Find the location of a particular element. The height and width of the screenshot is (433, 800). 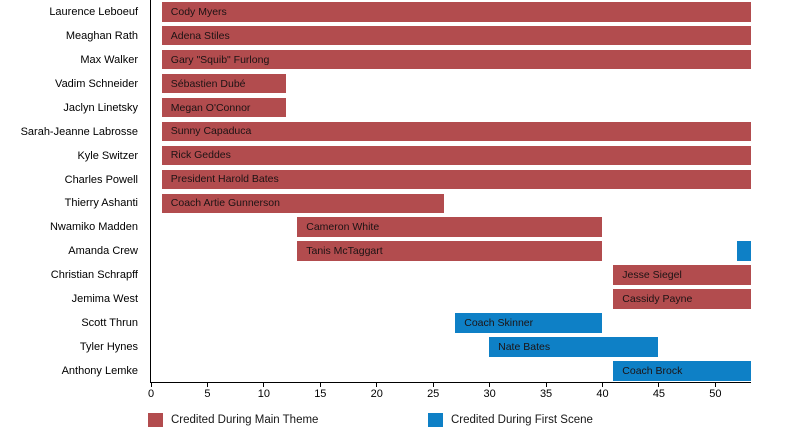

actor-label: Laurence Leboeuf is located at coordinates (93, 11).